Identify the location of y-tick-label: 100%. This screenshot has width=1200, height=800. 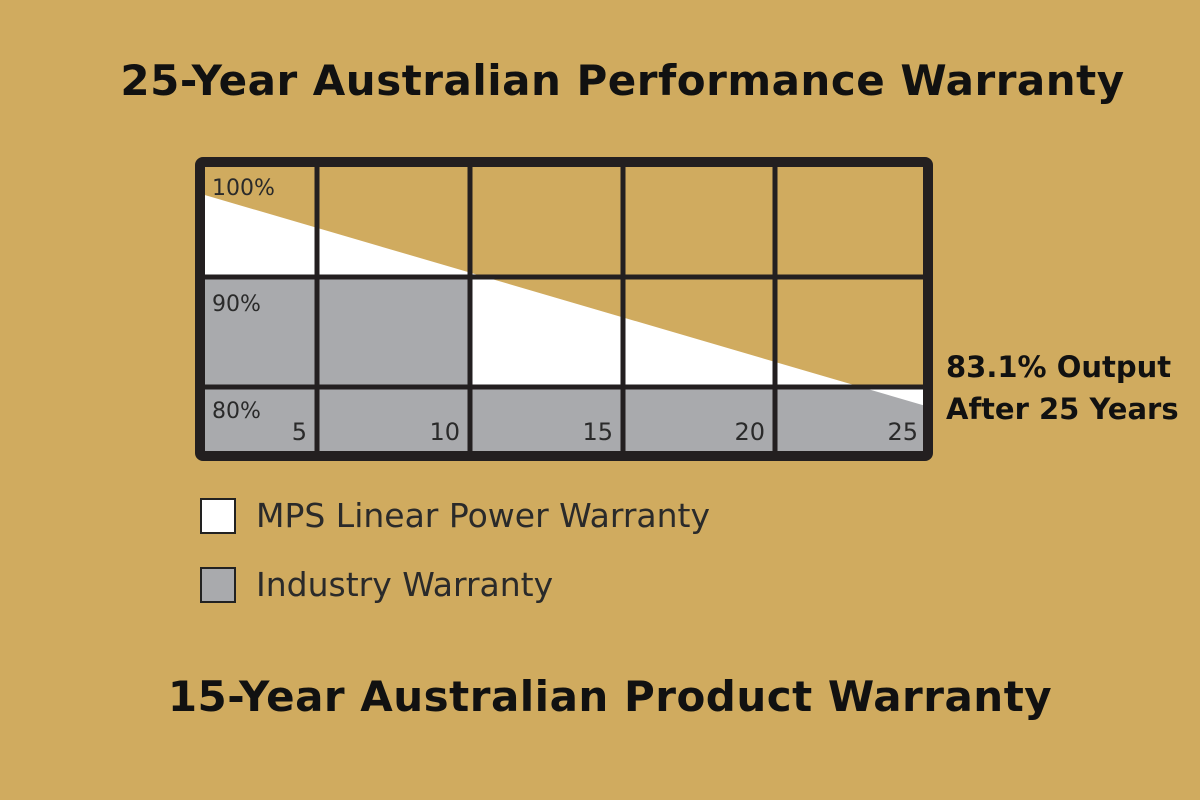
(243, 188).